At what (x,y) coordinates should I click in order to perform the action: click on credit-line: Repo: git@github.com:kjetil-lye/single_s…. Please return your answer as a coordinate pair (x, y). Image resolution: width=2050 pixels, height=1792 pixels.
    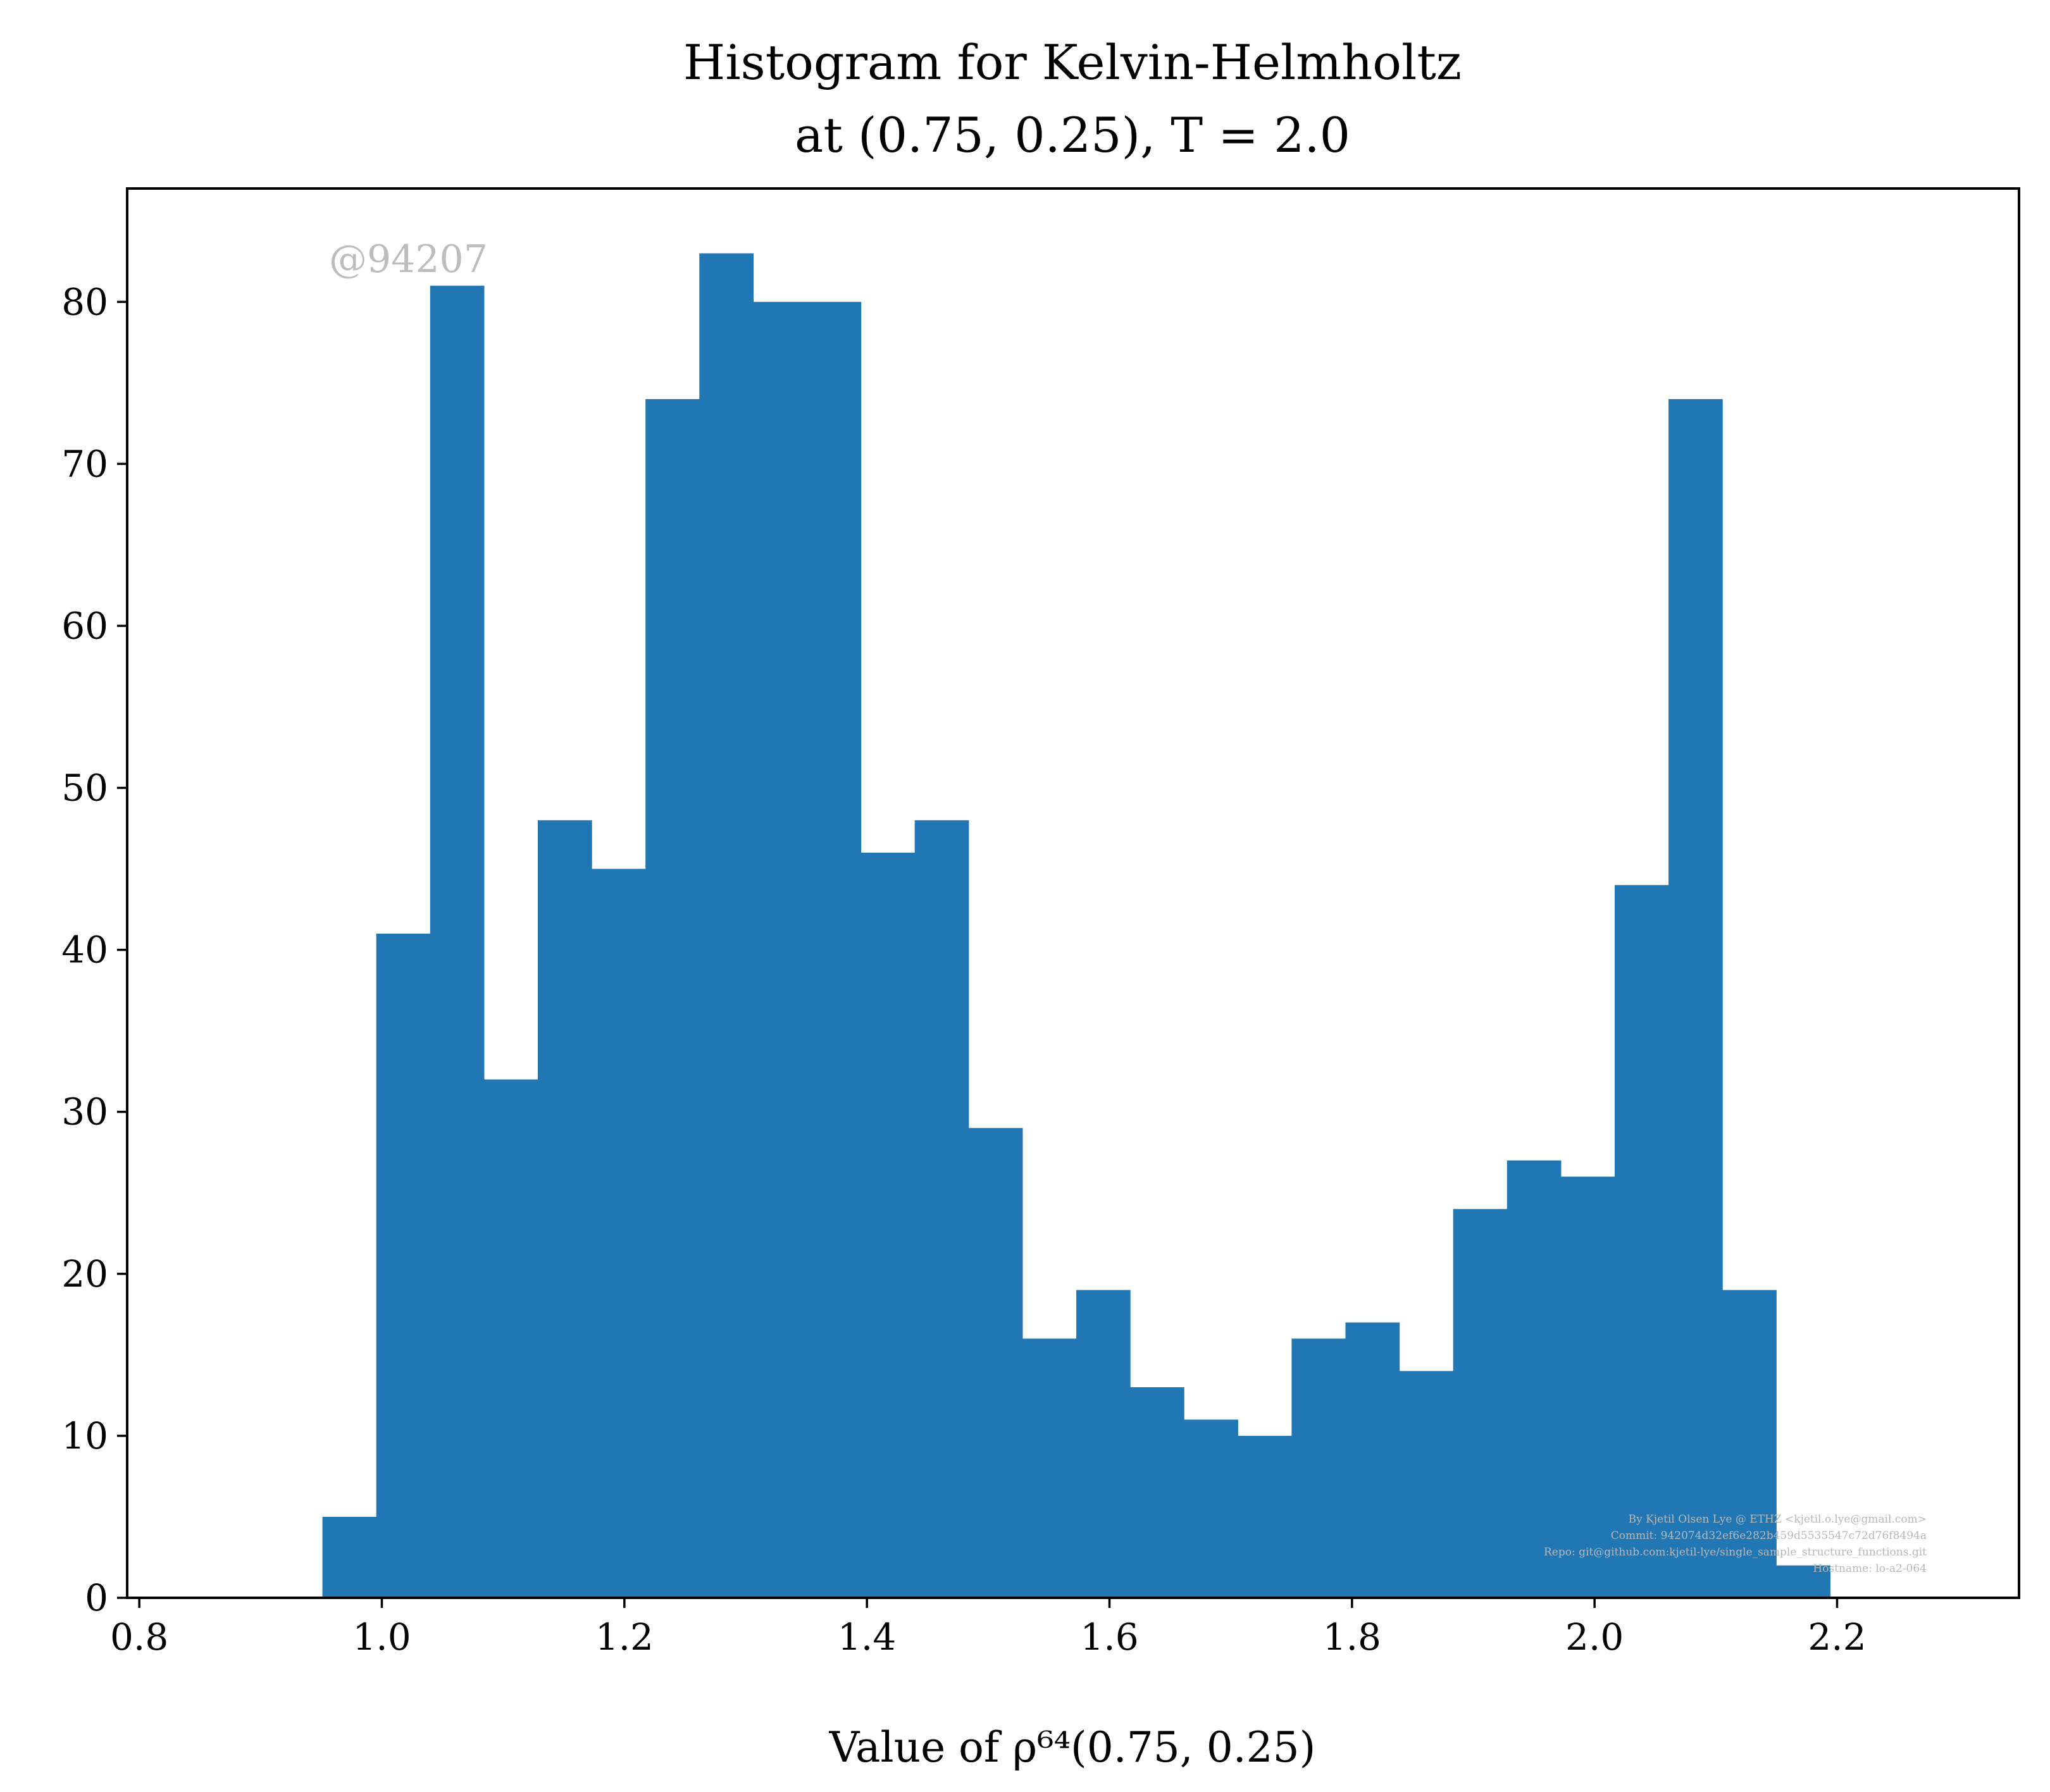
    Looking at the image, I should click on (1736, 1553).